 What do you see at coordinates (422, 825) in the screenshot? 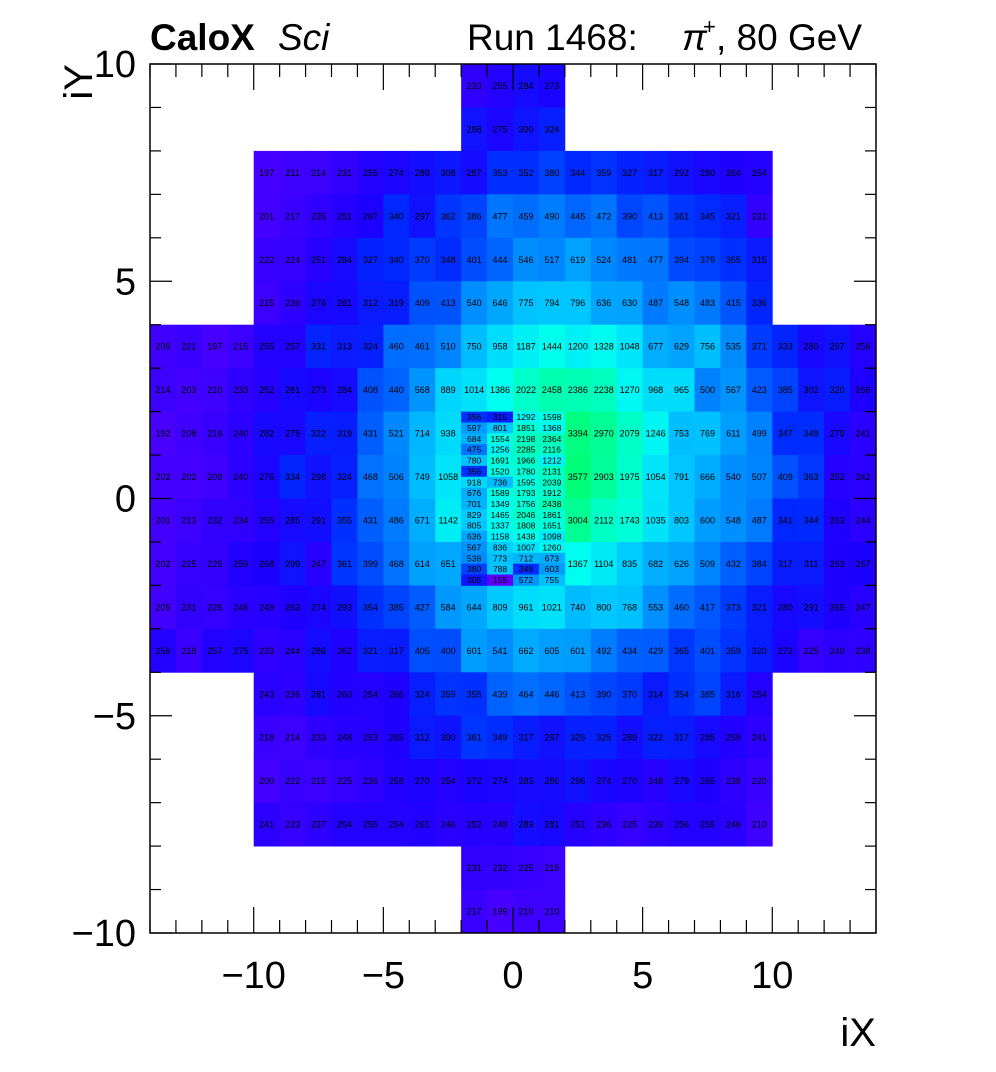
I see `cell-value: 261` at bounding box center [422, 825].